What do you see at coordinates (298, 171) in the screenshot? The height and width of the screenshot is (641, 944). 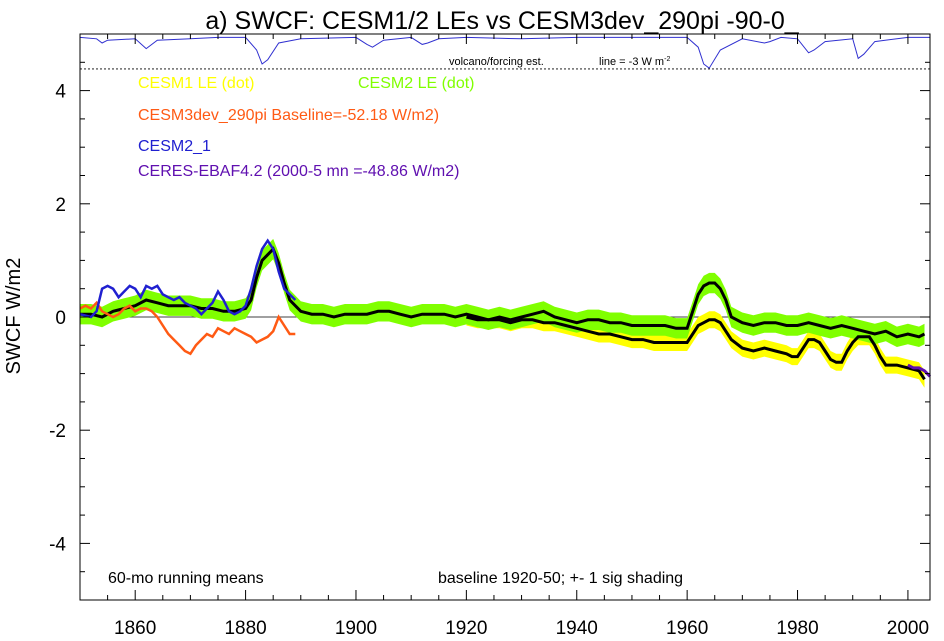 I see `legend-item-ceres: CERES-EBAF4.2 (2000-5 mn =-48.86 W/m2)` at bounding box center [298, 171].